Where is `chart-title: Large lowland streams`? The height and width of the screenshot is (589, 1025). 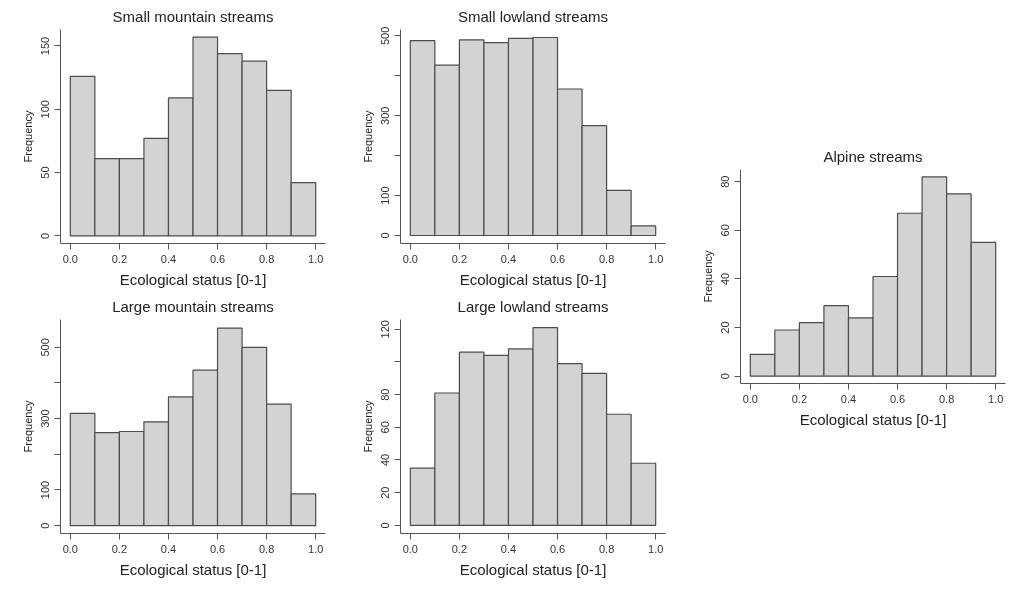
chart-title: Large lowland streams is located at coordinates (533, 306).